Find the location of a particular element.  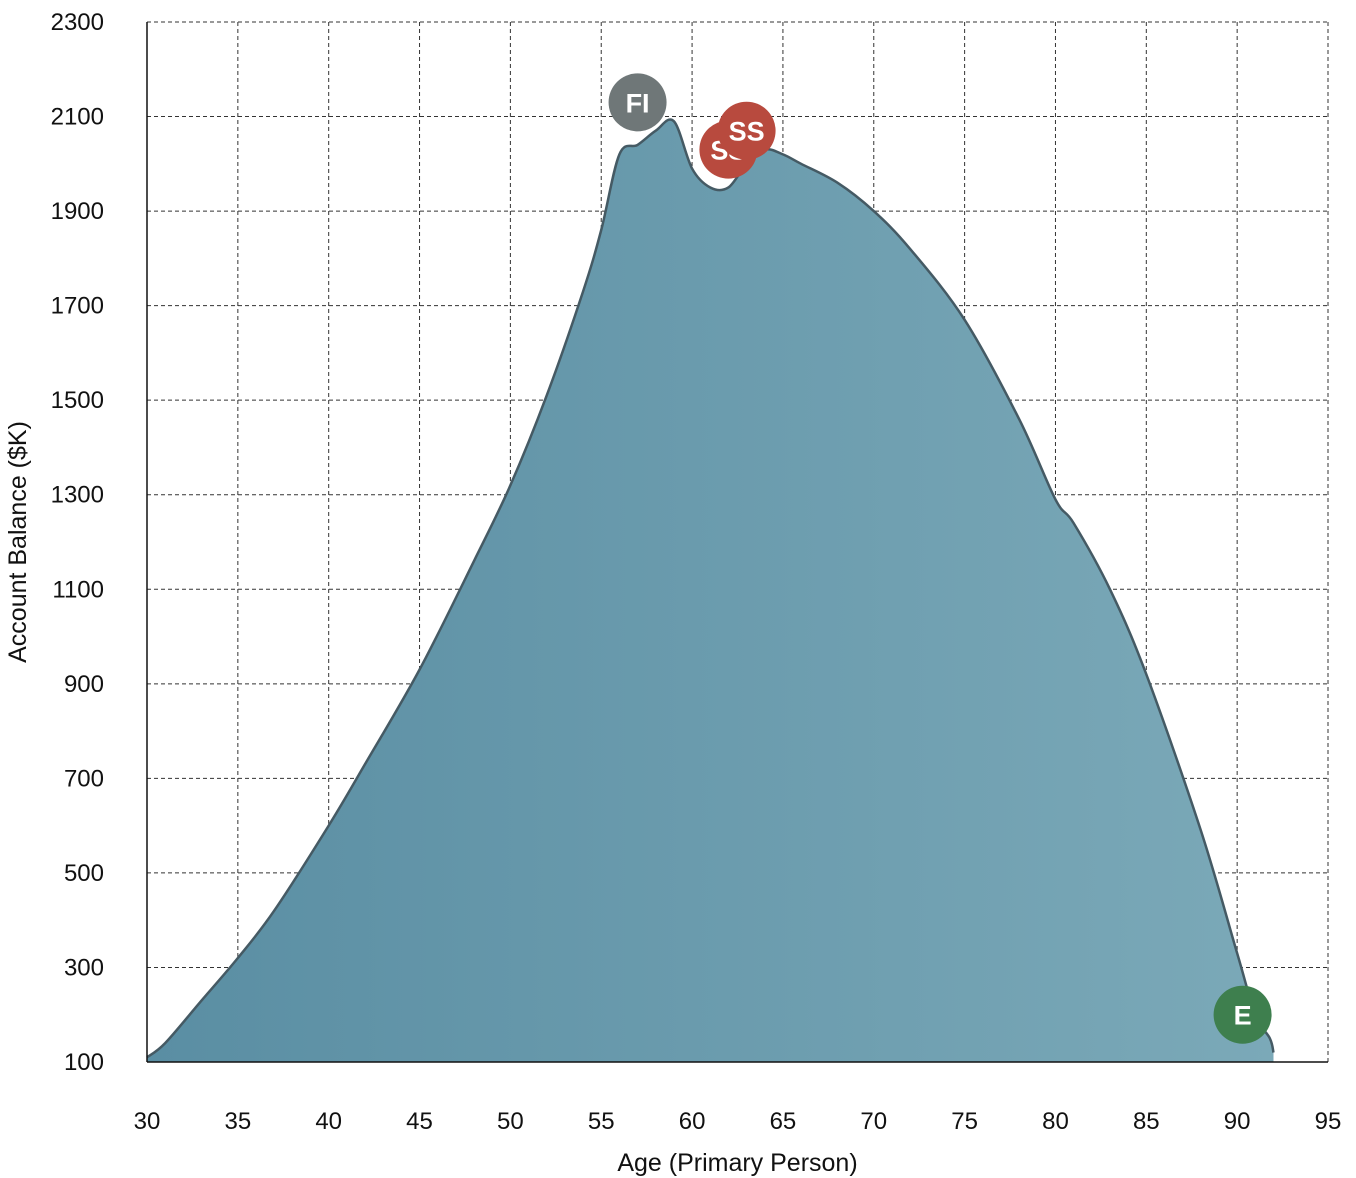

x-tick-label: 55 is located at coordinates (601, 1121).